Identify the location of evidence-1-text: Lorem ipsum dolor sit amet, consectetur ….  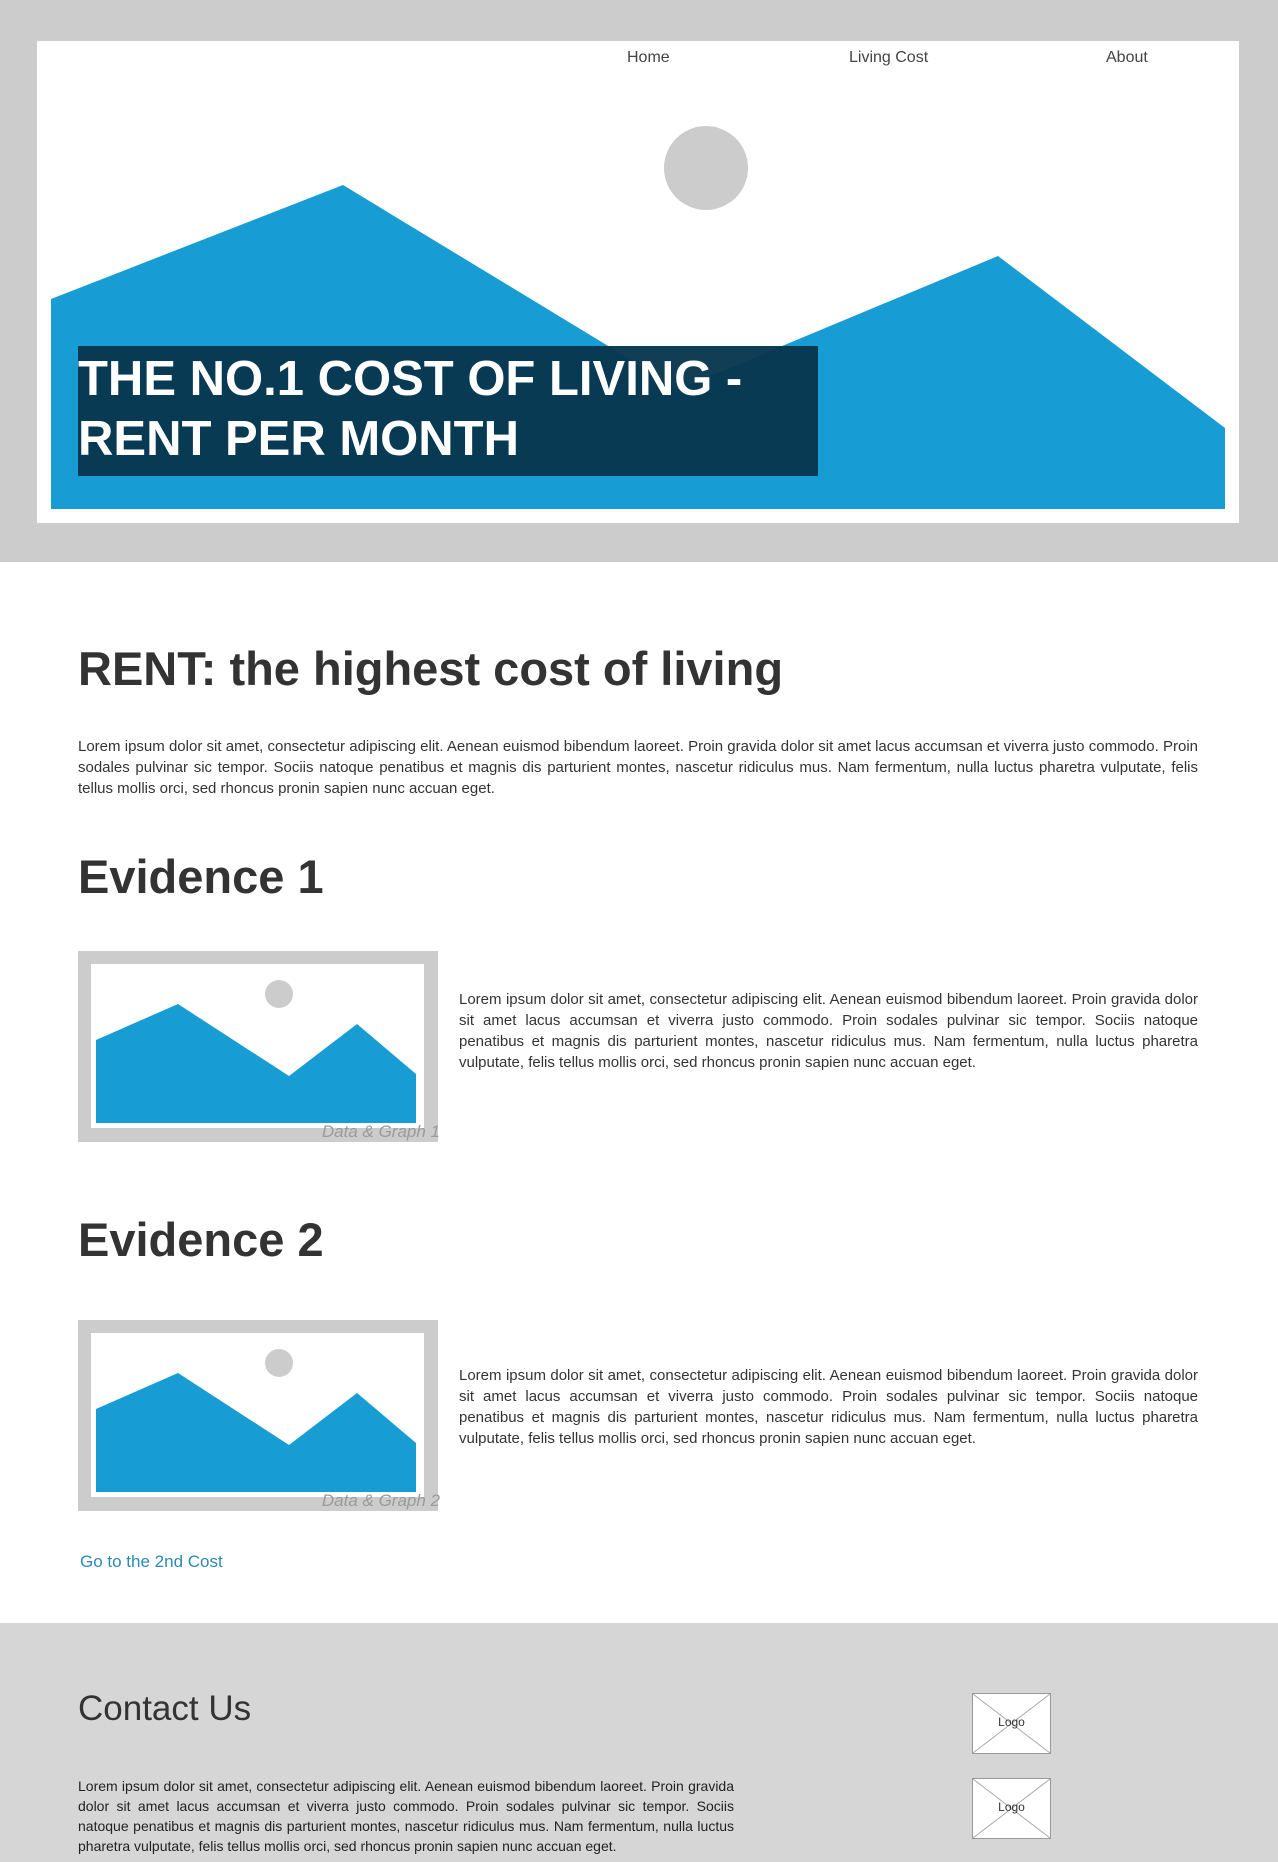
(828, 1031).